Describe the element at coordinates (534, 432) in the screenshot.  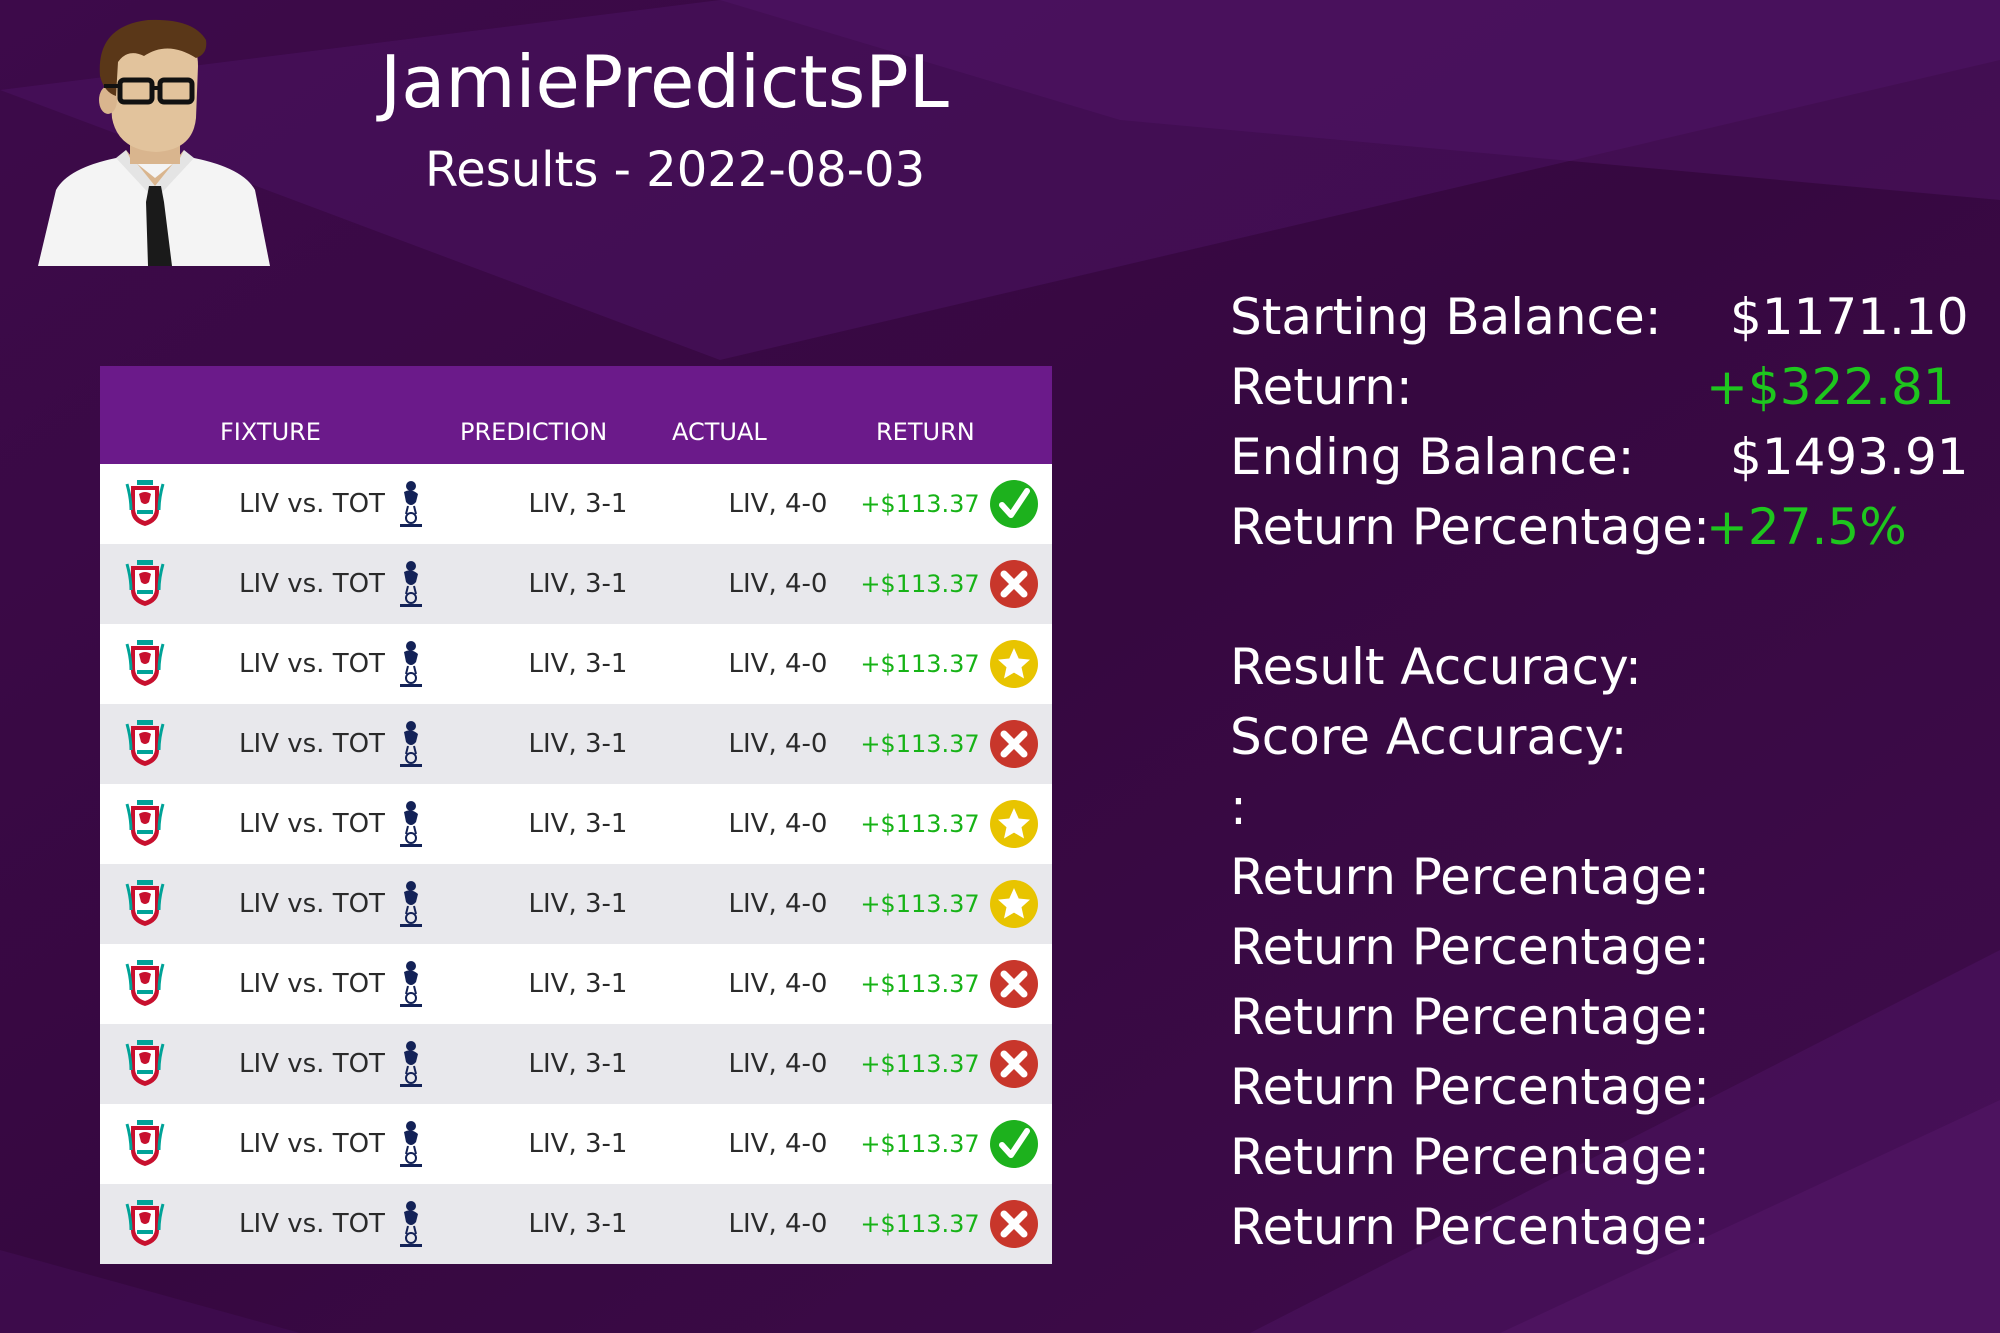
I see `column-header-prediction: PREDICTION` at that location.